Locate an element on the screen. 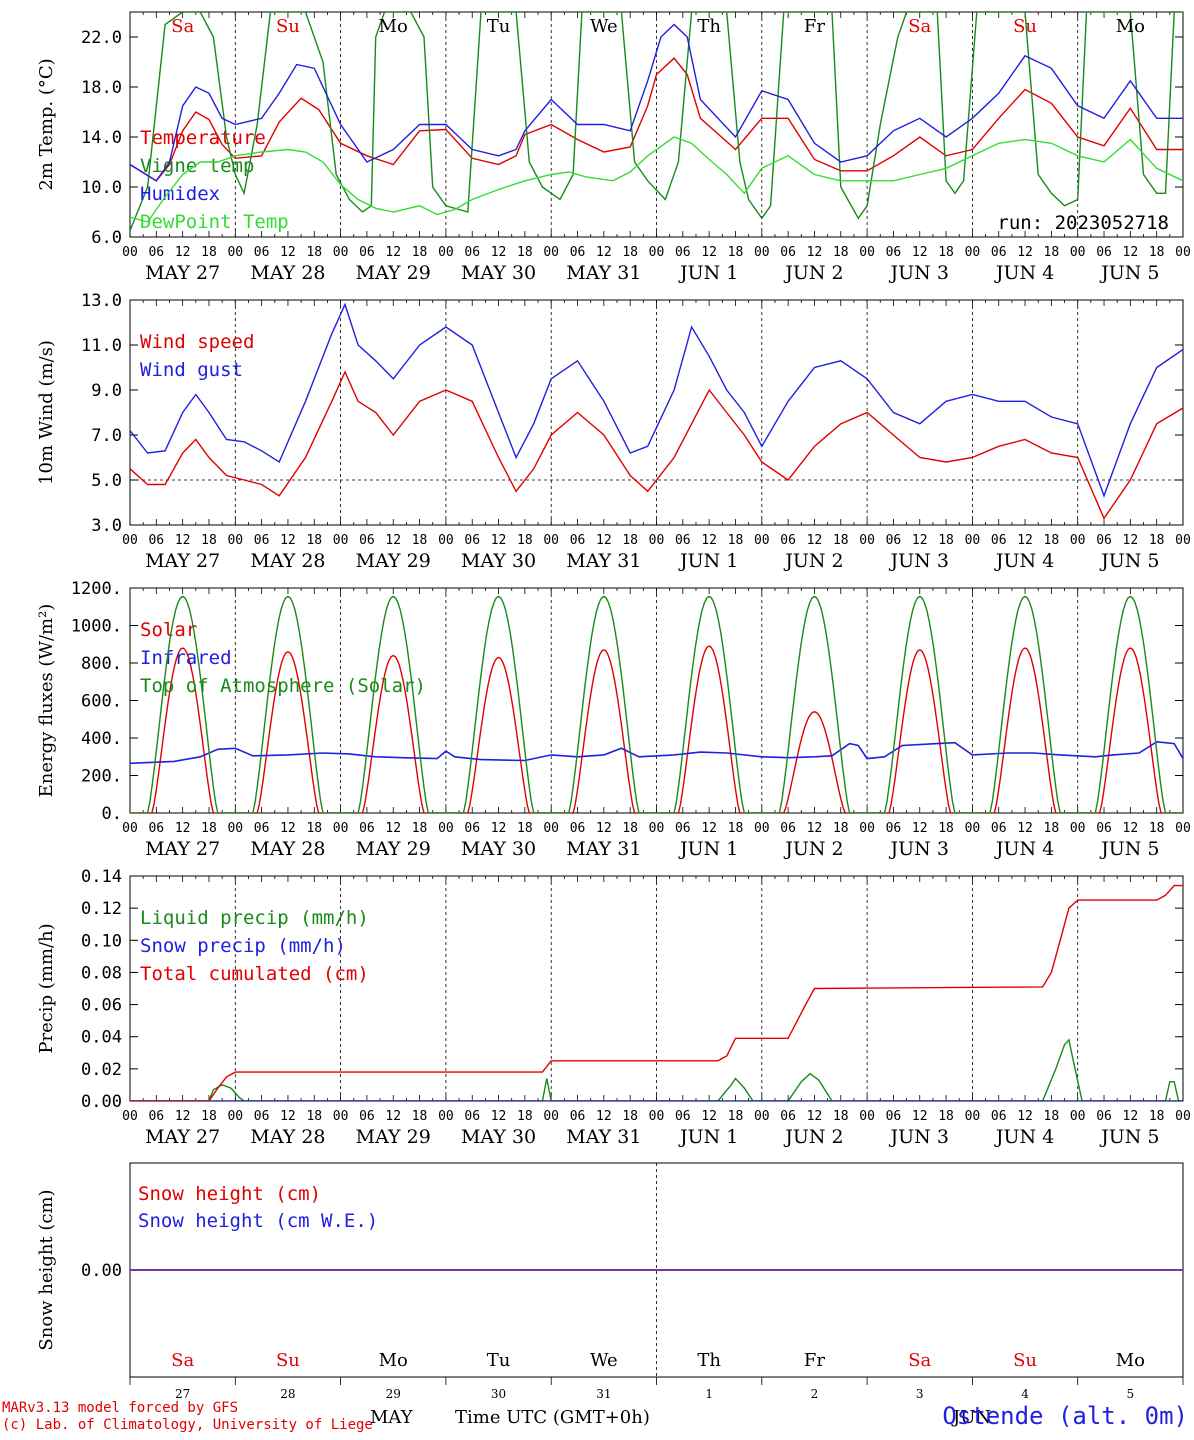 Image resolution: width=1194 pixels, height=1440 pixels. series-line-temperature is located at coordinates (656, 119).